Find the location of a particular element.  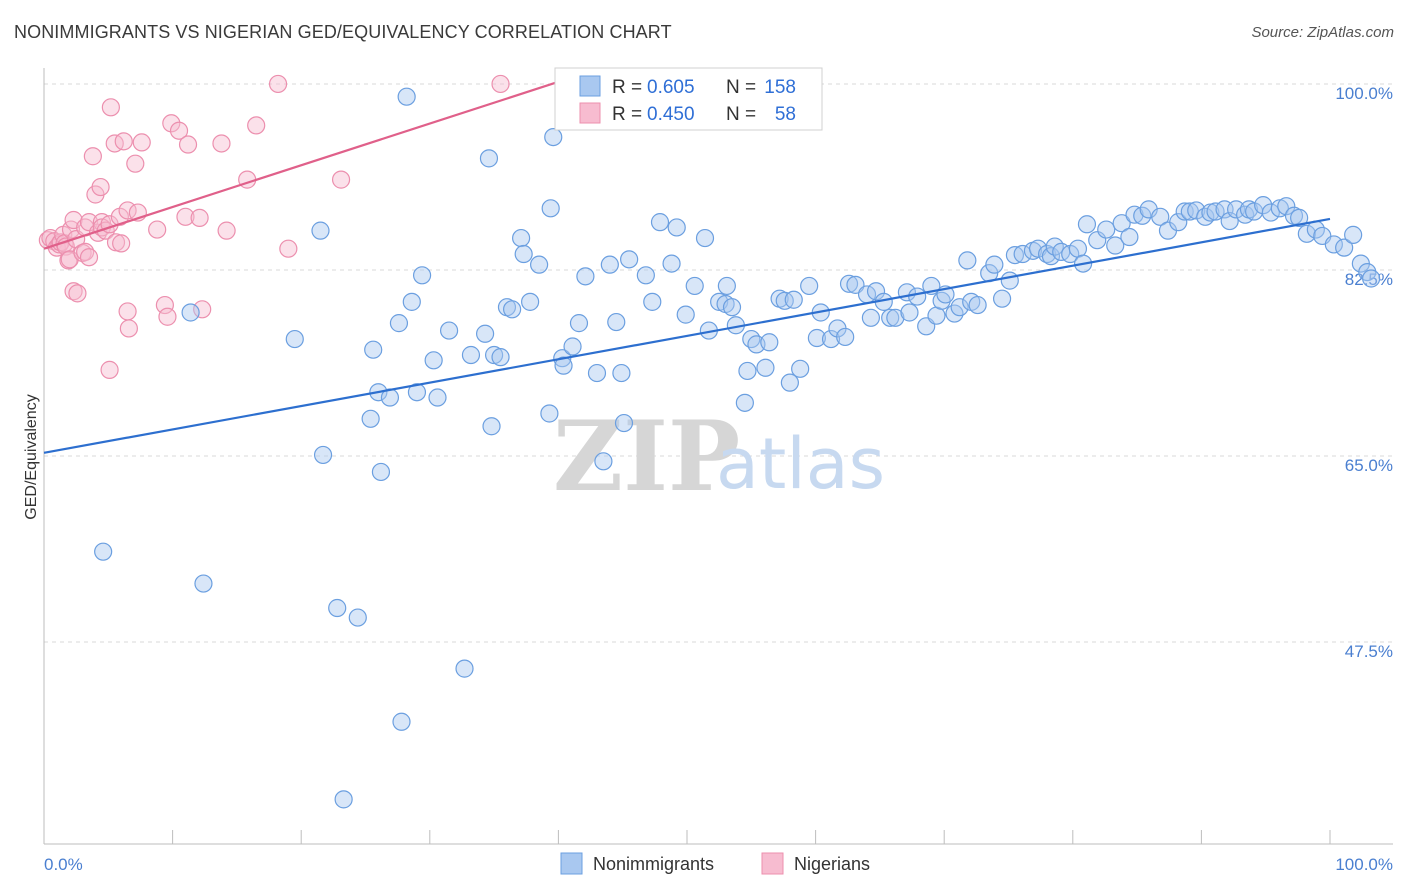

nigerians-trend-line is located at coordinates (301, 165).